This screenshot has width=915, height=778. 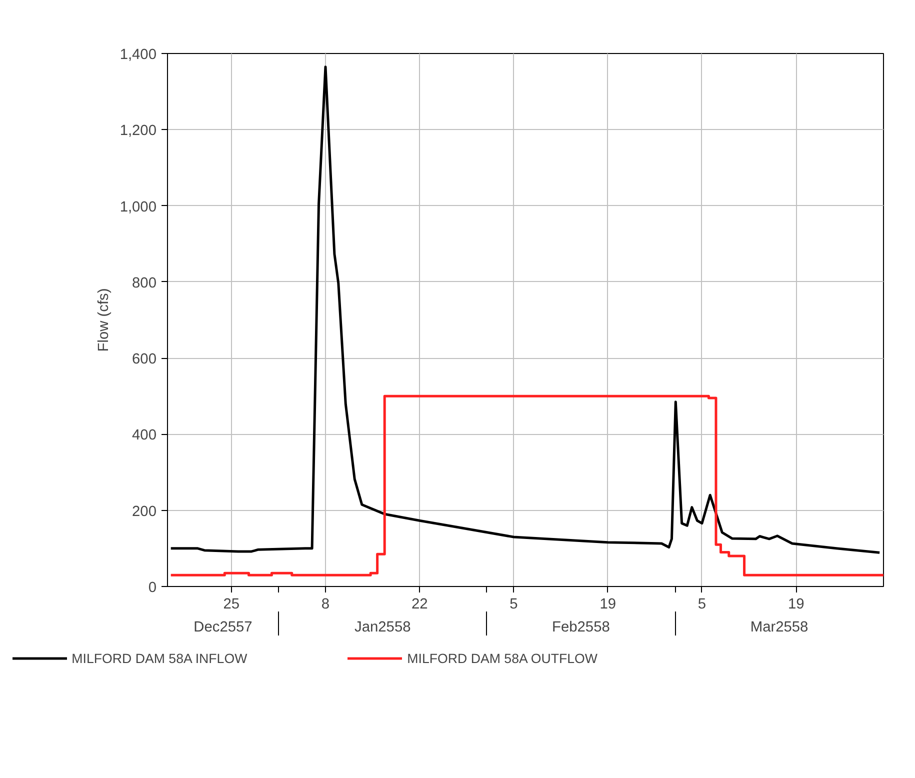 What do you see at coordinates (144, 512) in the screenshot?
I see `y-tick-label: 200` at bounding box center [144, 512].